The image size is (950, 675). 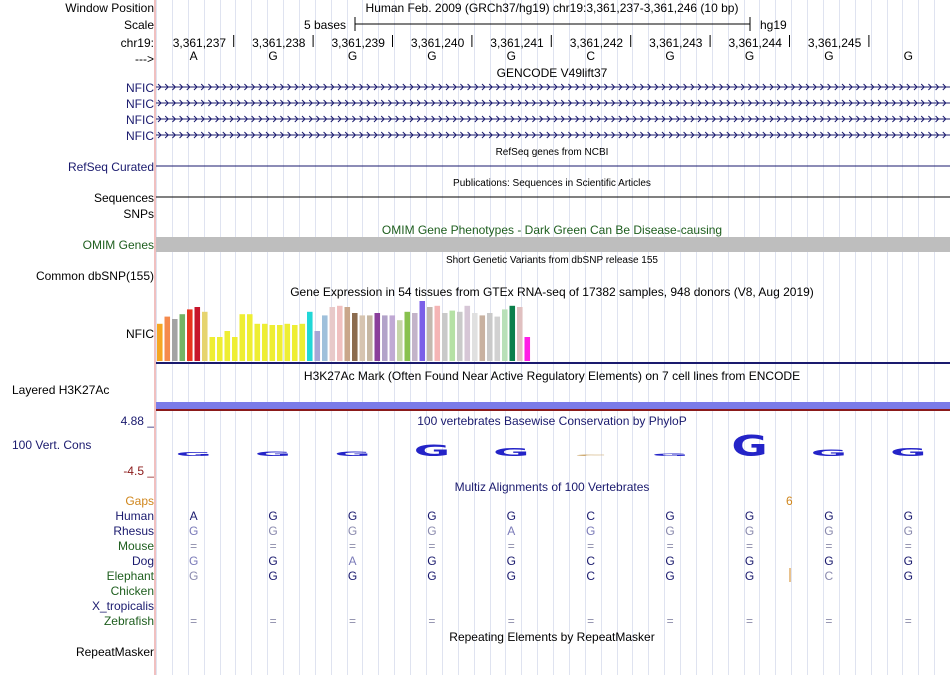 I want to click on species-label-human: Human, so click(x=134, y=516).